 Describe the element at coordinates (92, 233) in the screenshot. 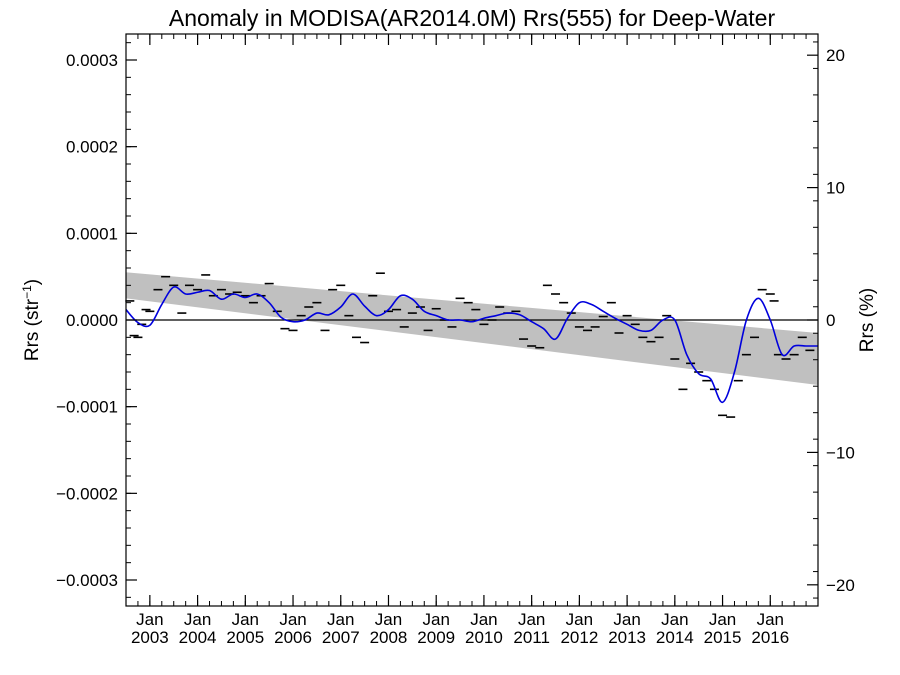

I see `left-tick-label: 0.0001` at that location.